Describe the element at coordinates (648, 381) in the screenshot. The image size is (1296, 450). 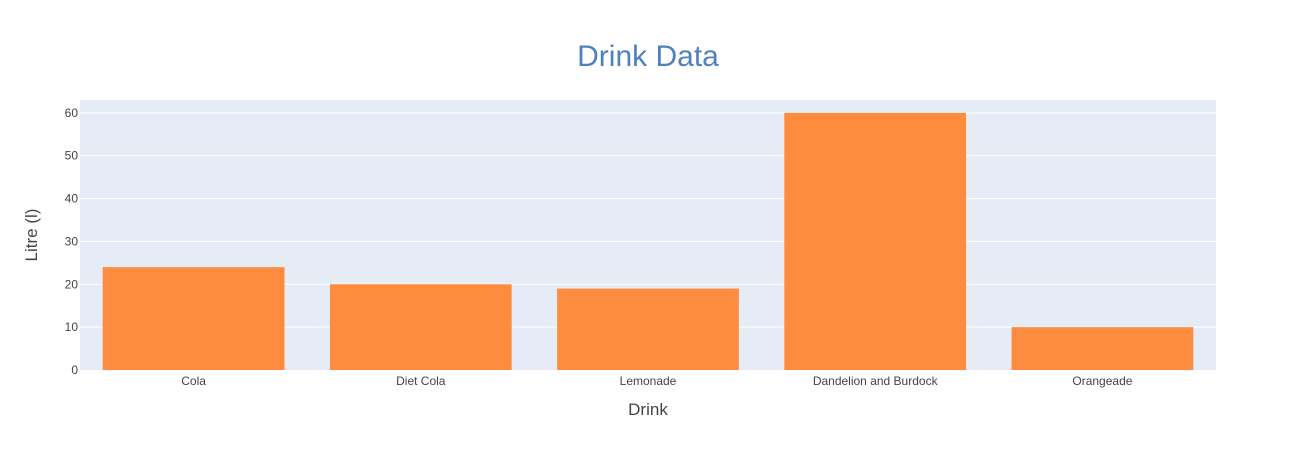
I see `x-tick-label: Lemonade` at that location.